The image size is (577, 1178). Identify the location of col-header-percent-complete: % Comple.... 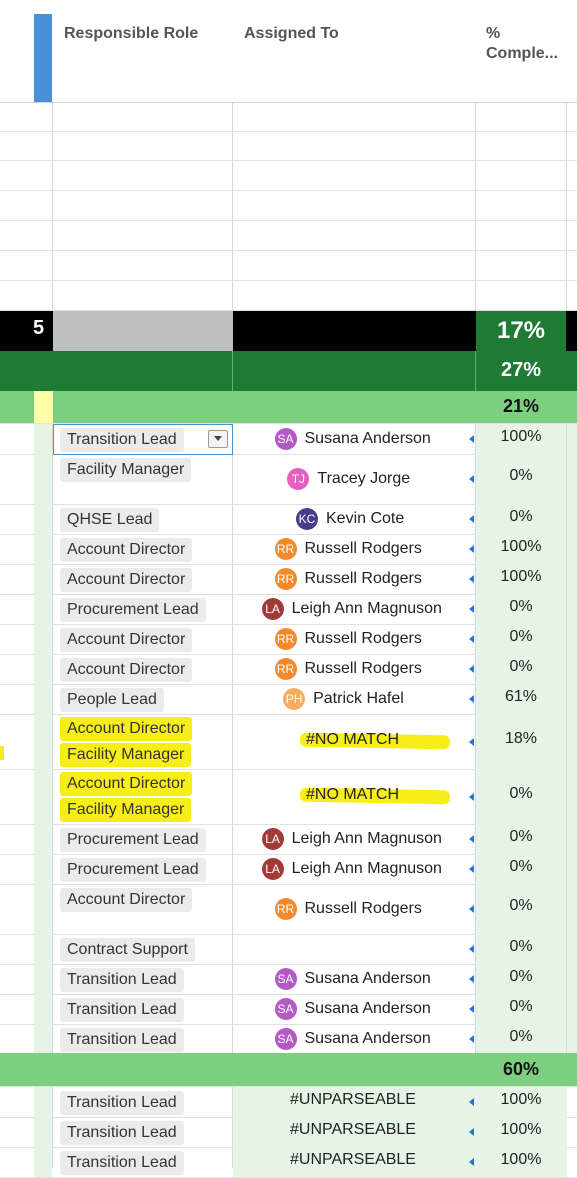
(521, 58).